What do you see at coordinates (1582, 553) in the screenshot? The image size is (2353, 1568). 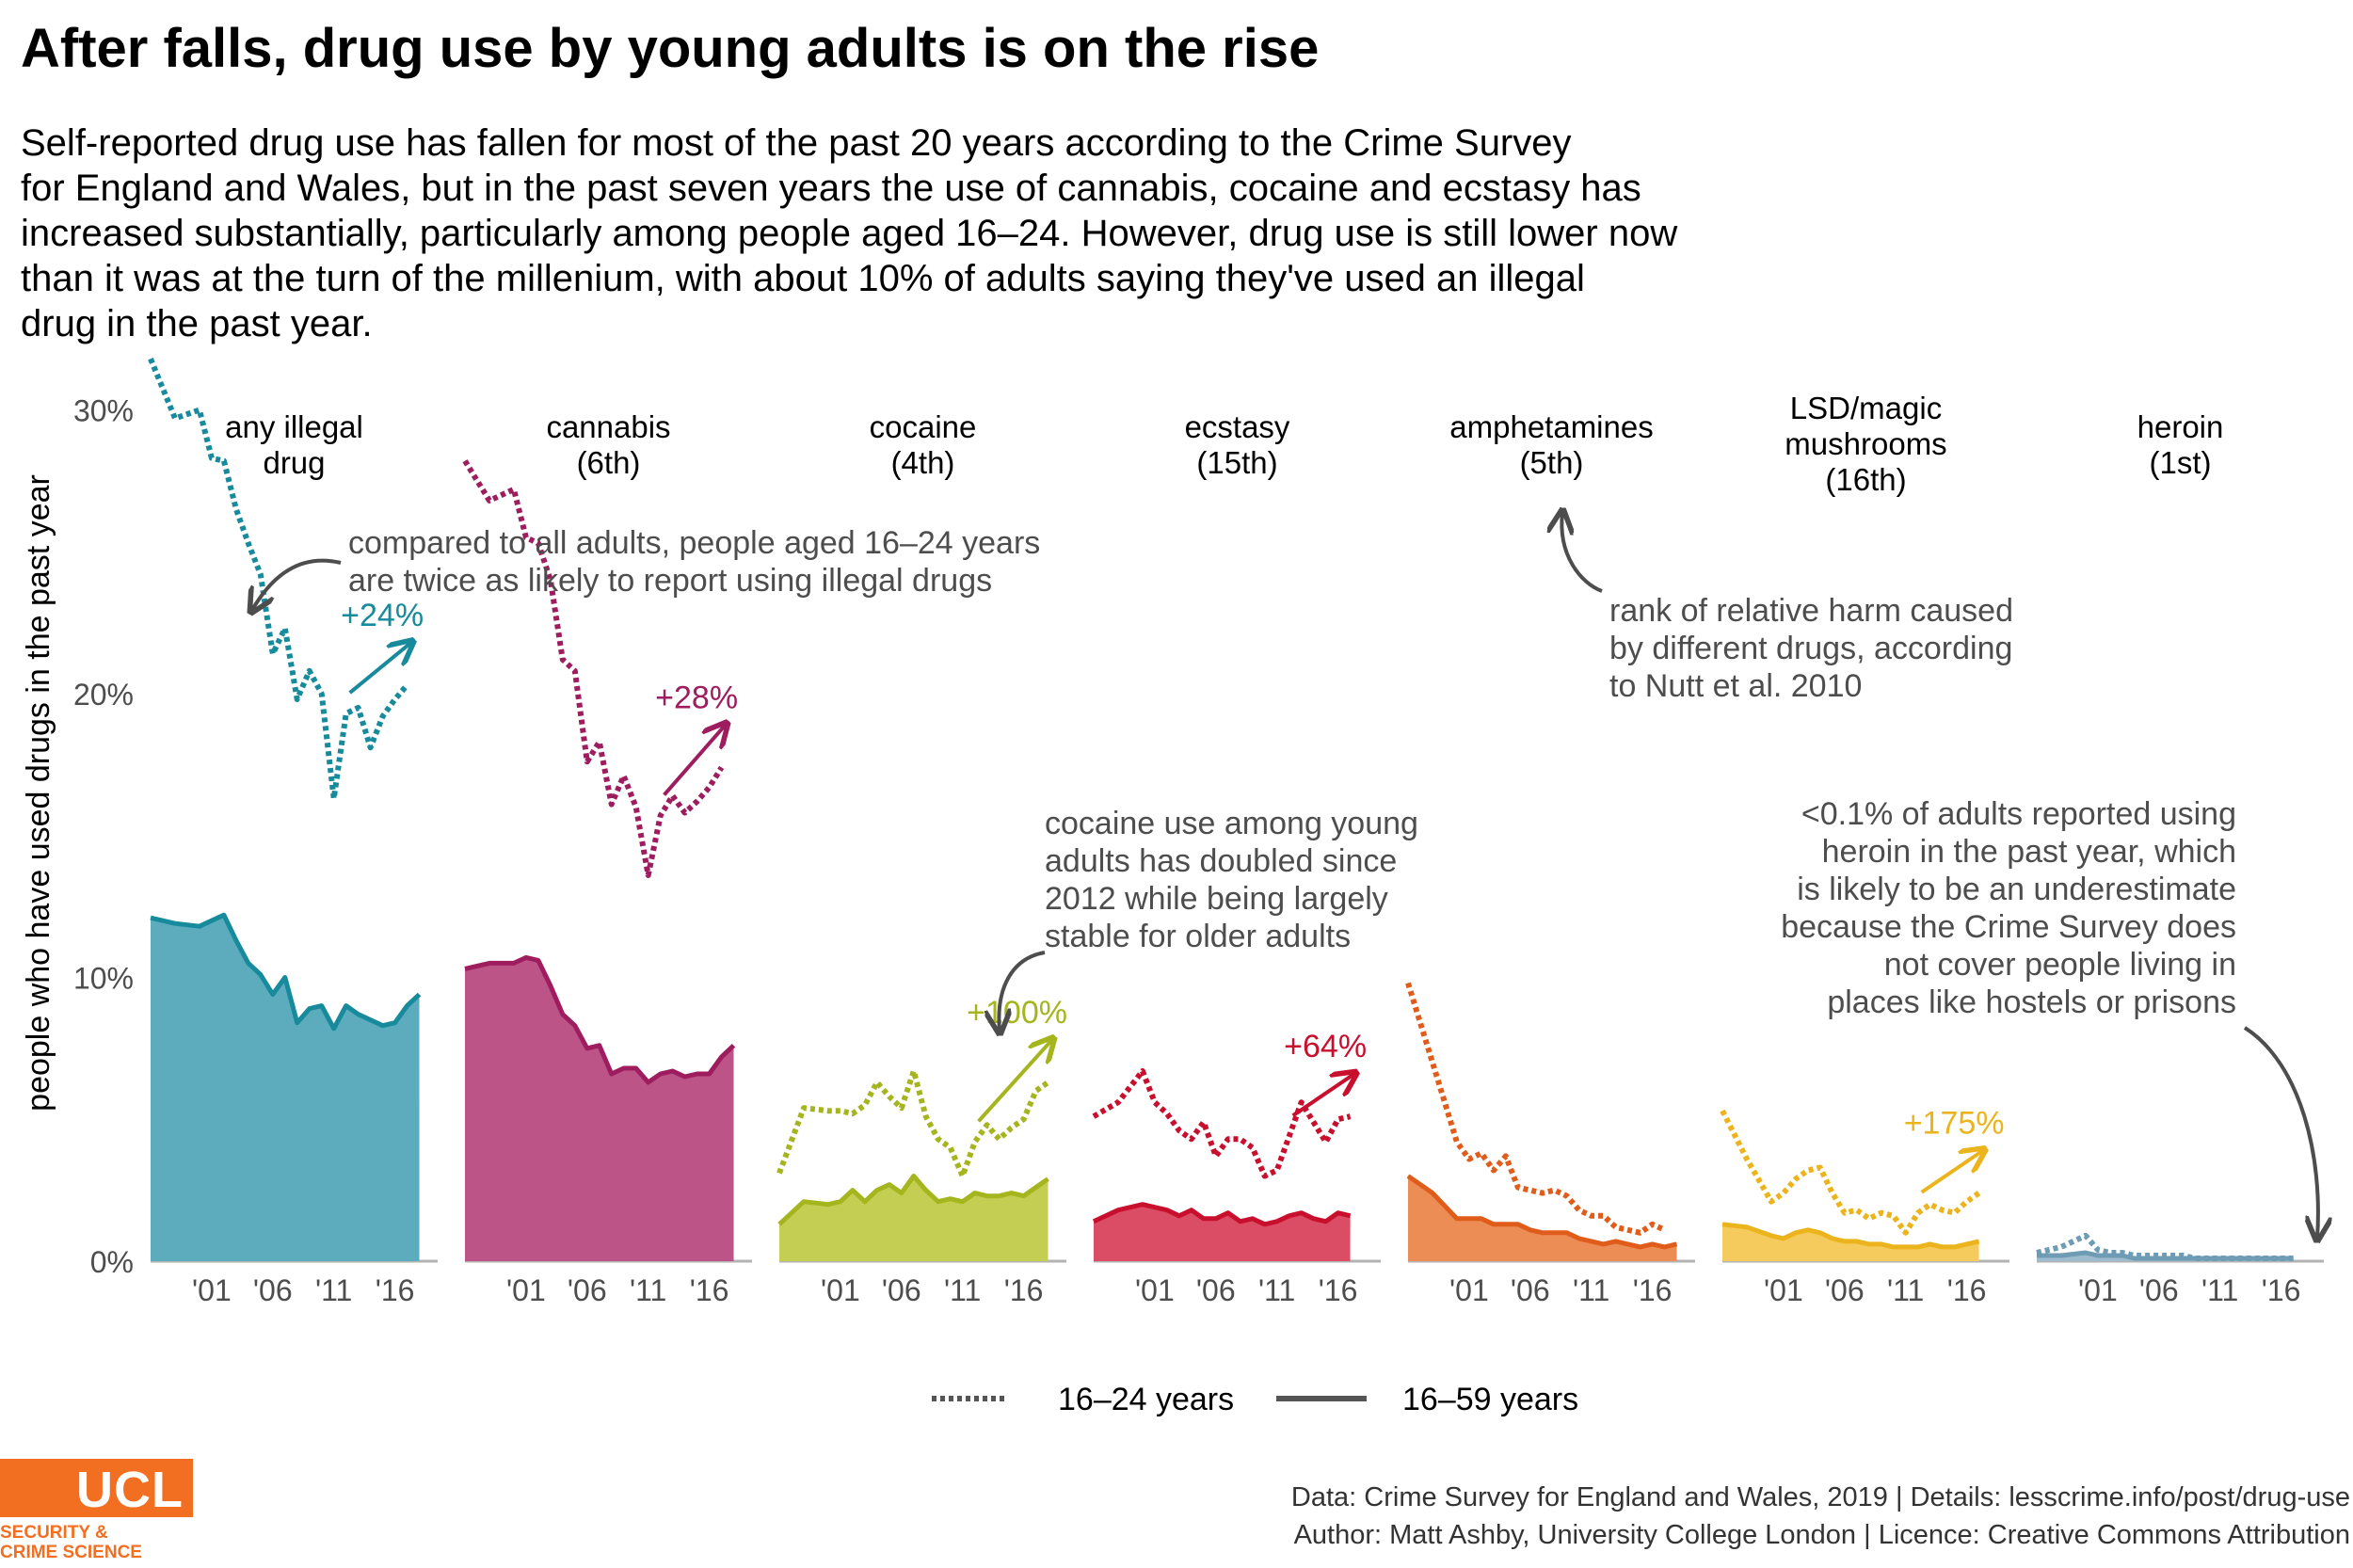 I see `annotation-harm-rank-arrow` at bounding box center [1582, 553].